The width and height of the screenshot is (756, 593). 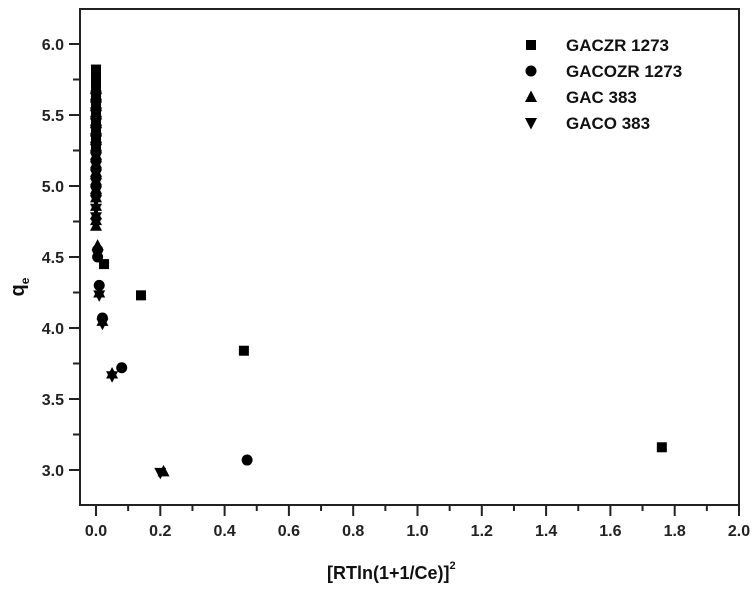 What do you see at coordinates (417, 531) in the screenshot?
I see `x-tick-label: 1.0` at bounding box center [417, 531].